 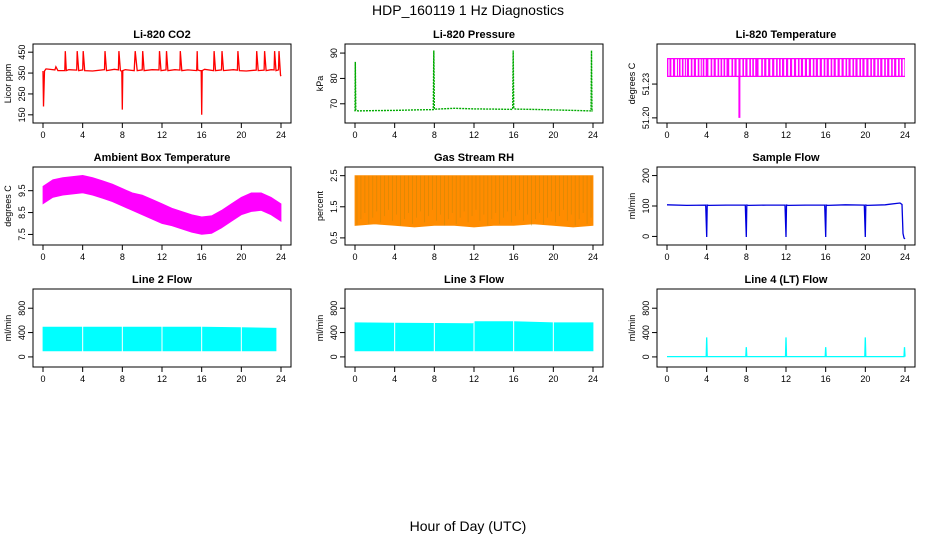 What do you see at coordinates (786, 35) in the screenshot?
I see `panel-title: Li-820 Temperature` at bounding box center [786, 35].